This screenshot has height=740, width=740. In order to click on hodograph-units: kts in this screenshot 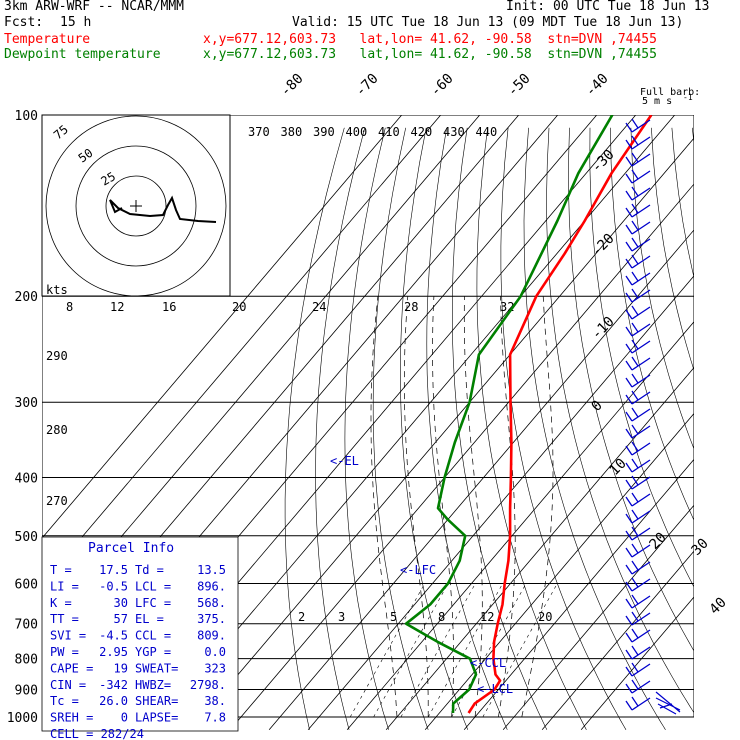, I will do `click(57, 290)`.